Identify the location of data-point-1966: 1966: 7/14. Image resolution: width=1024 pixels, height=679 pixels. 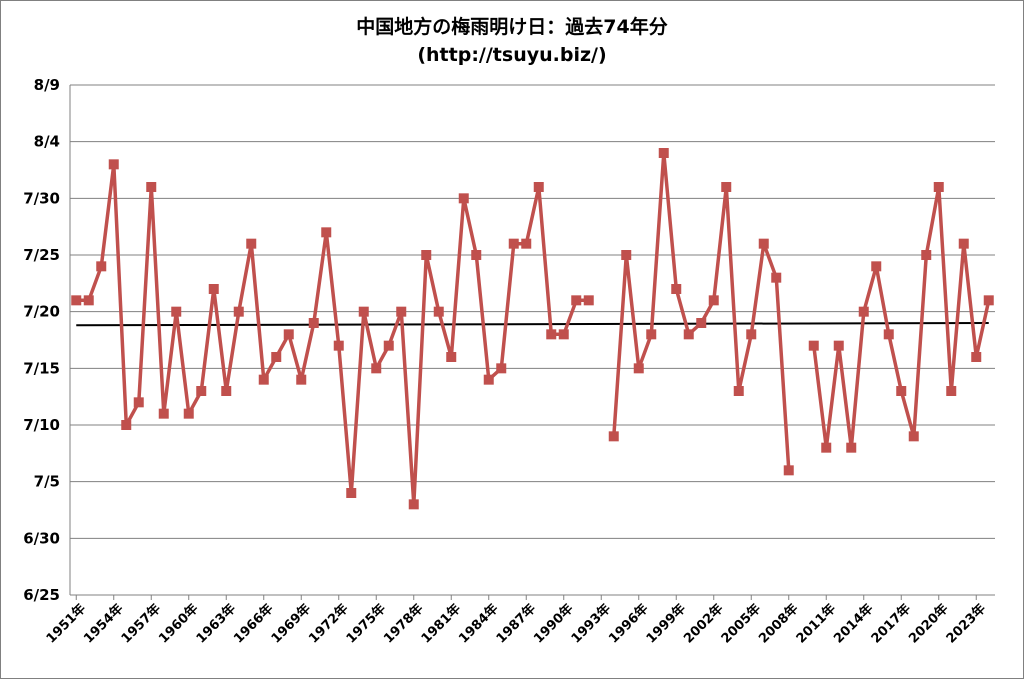
(263, 379).